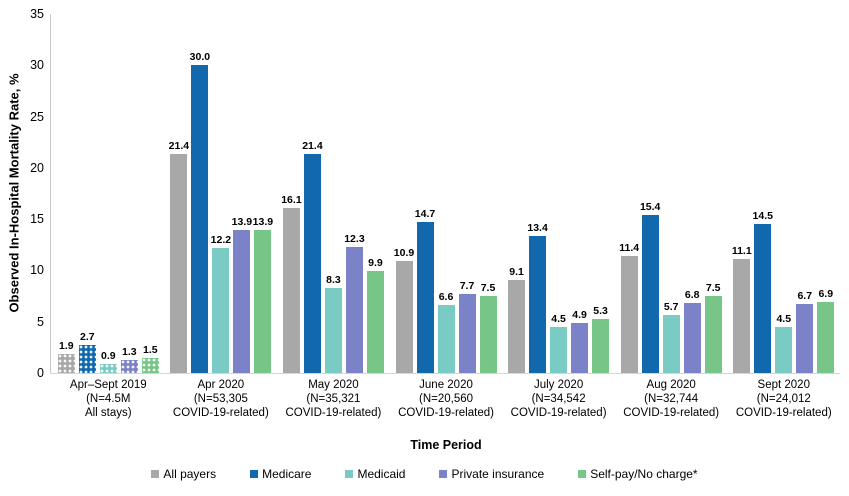 The width and height of the screenshot is (849, 496). What do you see at coordinates (190, 474) in the screenshot?
I see `legend-label: All payers` at bounding box center [190, 474].